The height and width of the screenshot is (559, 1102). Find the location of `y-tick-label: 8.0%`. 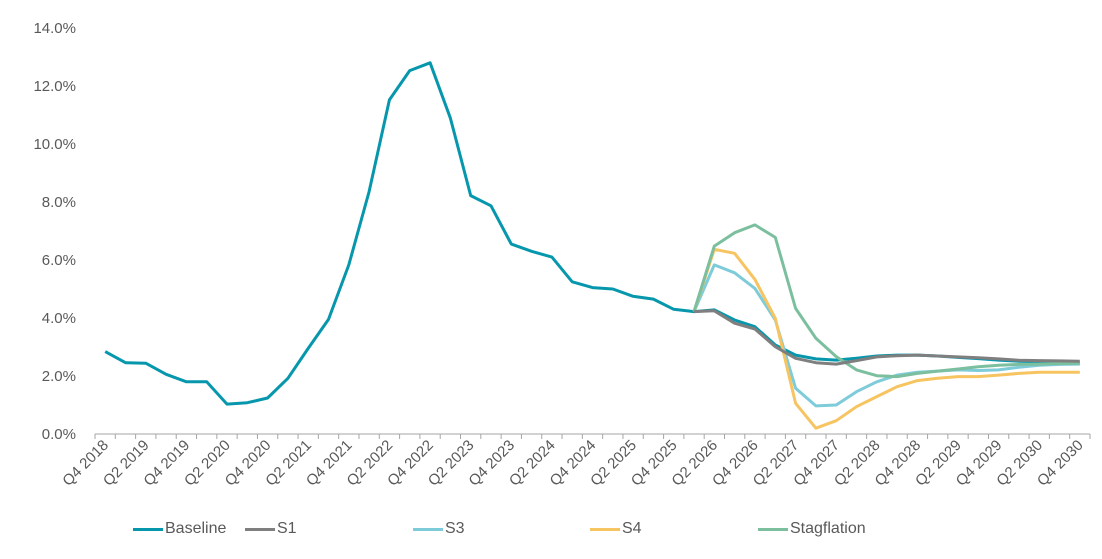

y-tick-label: 8.0% is located at coordinates (59, 202).